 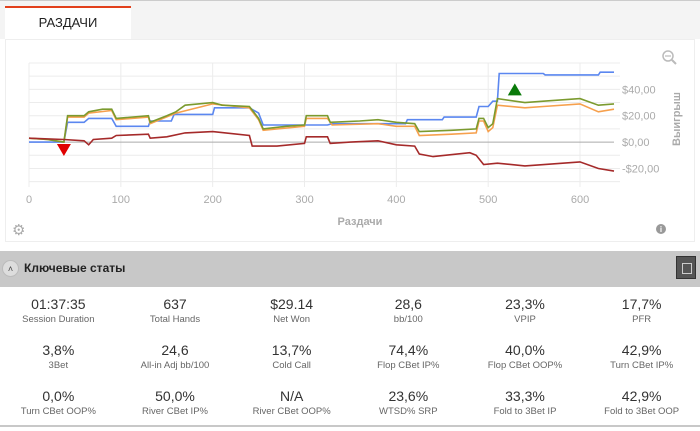 I want to click on series-line-blue, so click(x=321, y=107).